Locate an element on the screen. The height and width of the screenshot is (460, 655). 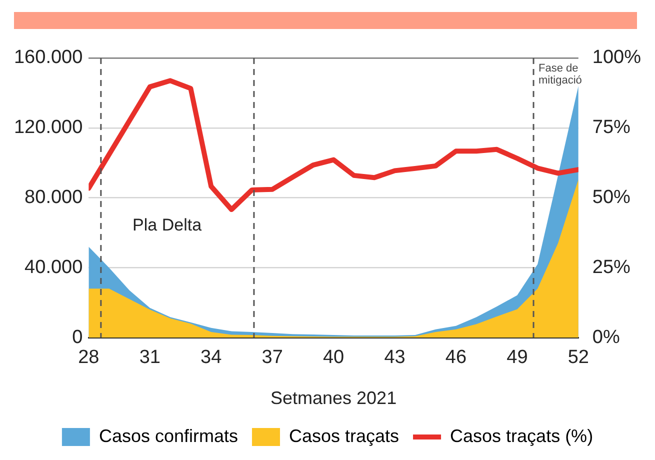
x-axis-title: Setmanes 2021 is located at coordinates (333, 398).